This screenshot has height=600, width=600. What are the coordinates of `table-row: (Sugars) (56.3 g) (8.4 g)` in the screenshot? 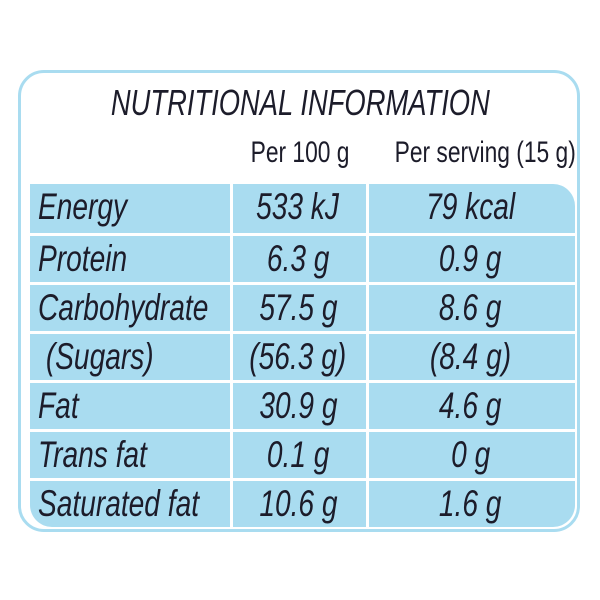 It's located at (302, 355).